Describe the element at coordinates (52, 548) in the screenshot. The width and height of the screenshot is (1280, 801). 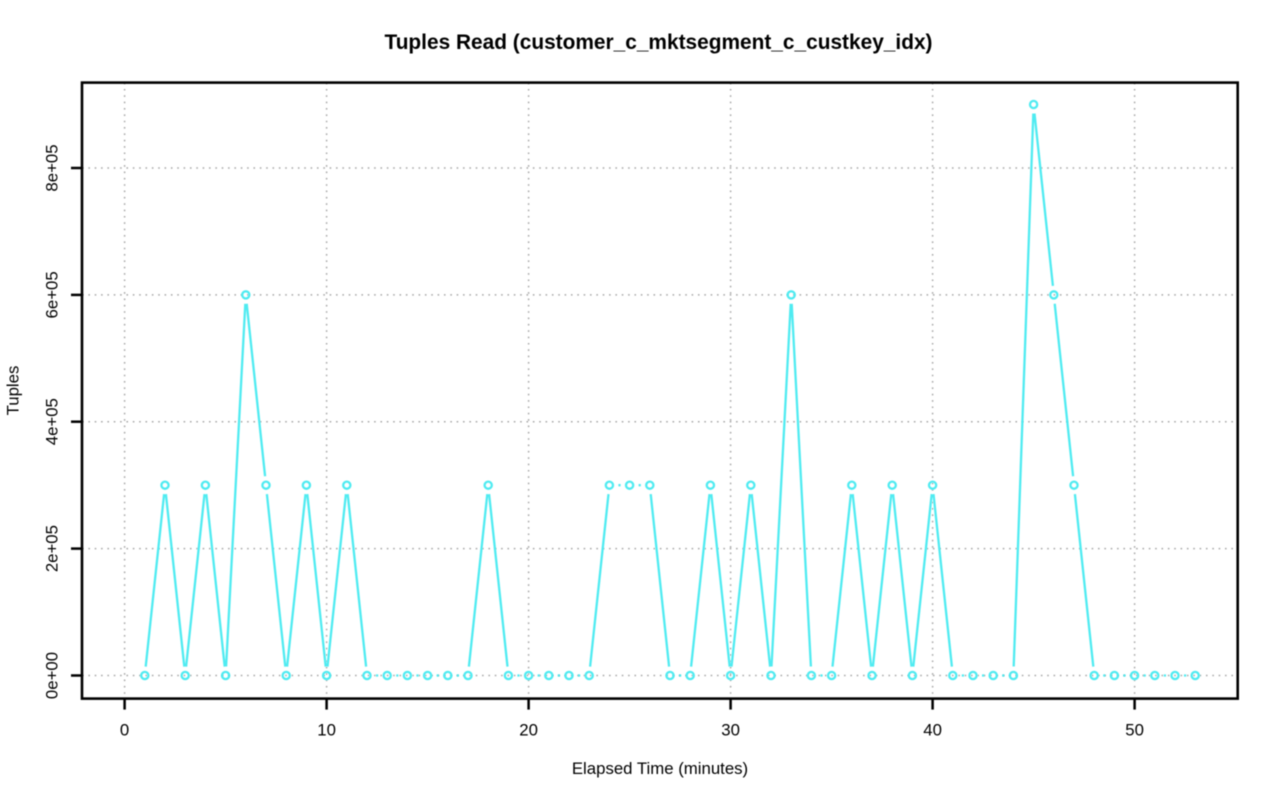
I see `svg-text: 2e+05` at that location.